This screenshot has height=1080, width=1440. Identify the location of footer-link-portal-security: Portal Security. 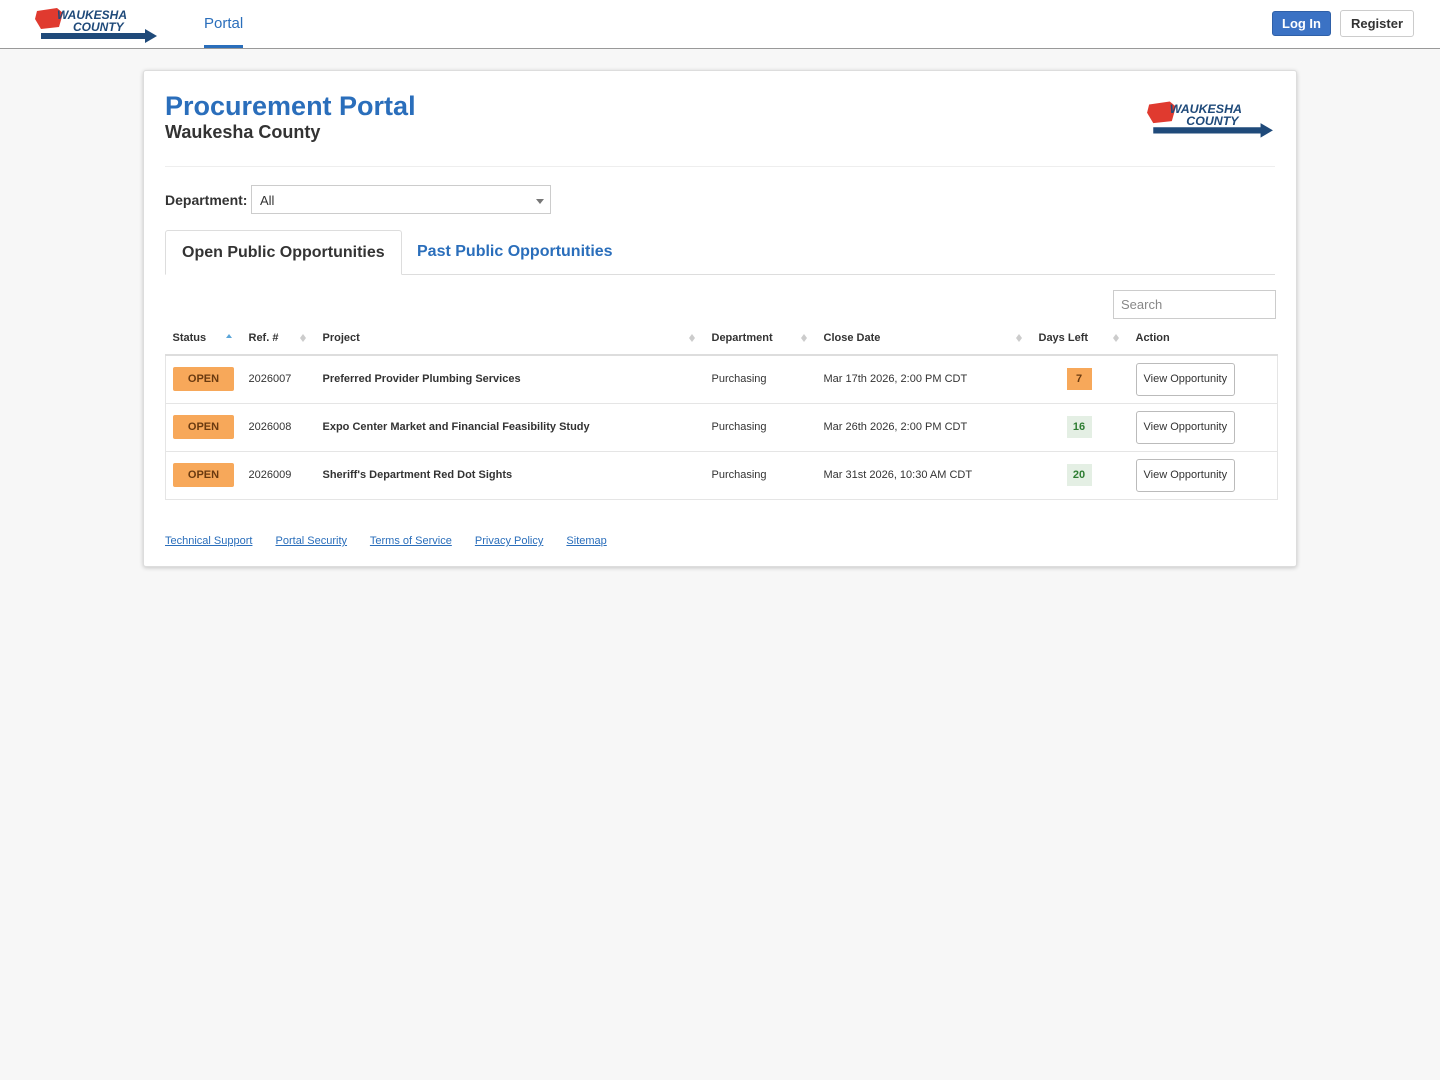
(311, 541).